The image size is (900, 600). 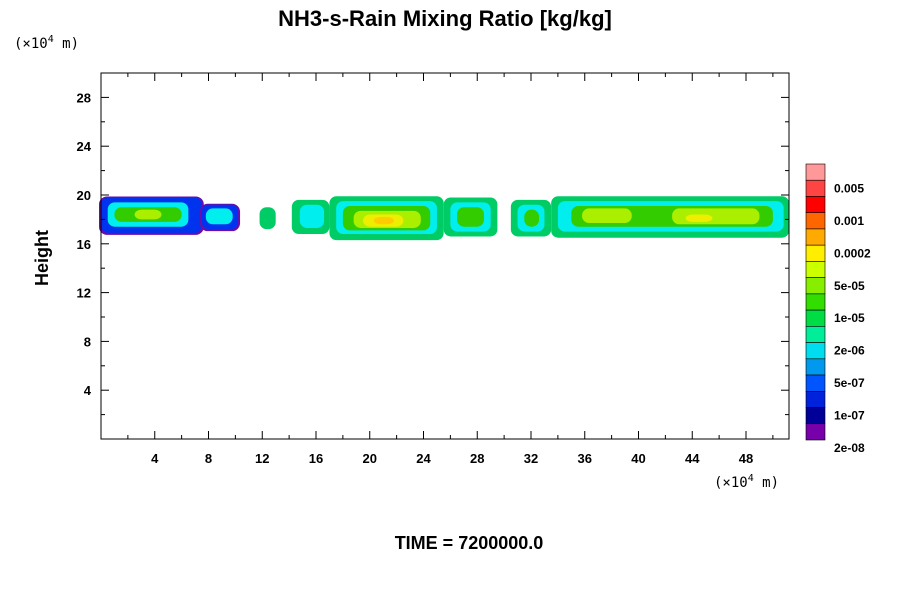 What do you see at coordinates (852, 253) in the screenshot?
I see `colorbar-label: 0.0002` at bounding box center [852, 253].